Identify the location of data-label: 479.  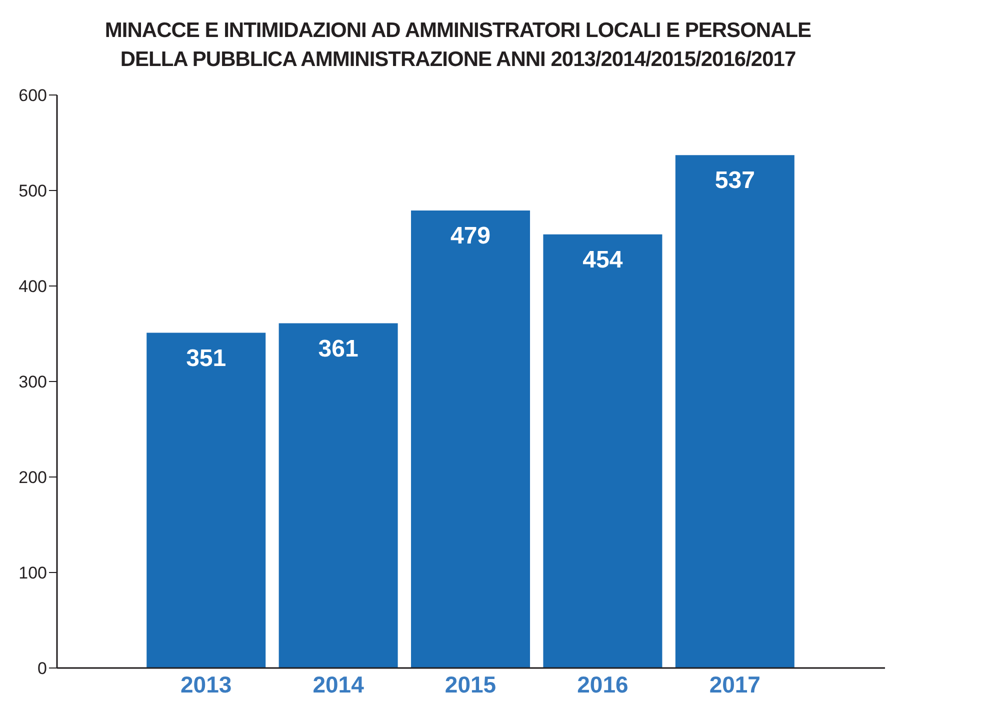
(470, 236).